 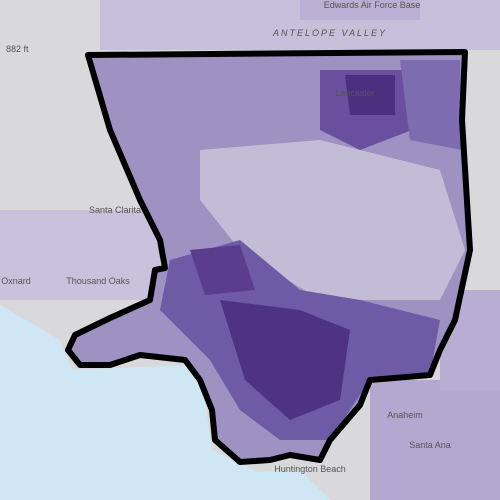 What do you see at coordinates (430, 445) in the screenshot?
I see `place-label: Santa Ana` at bounding box center [430, 445].